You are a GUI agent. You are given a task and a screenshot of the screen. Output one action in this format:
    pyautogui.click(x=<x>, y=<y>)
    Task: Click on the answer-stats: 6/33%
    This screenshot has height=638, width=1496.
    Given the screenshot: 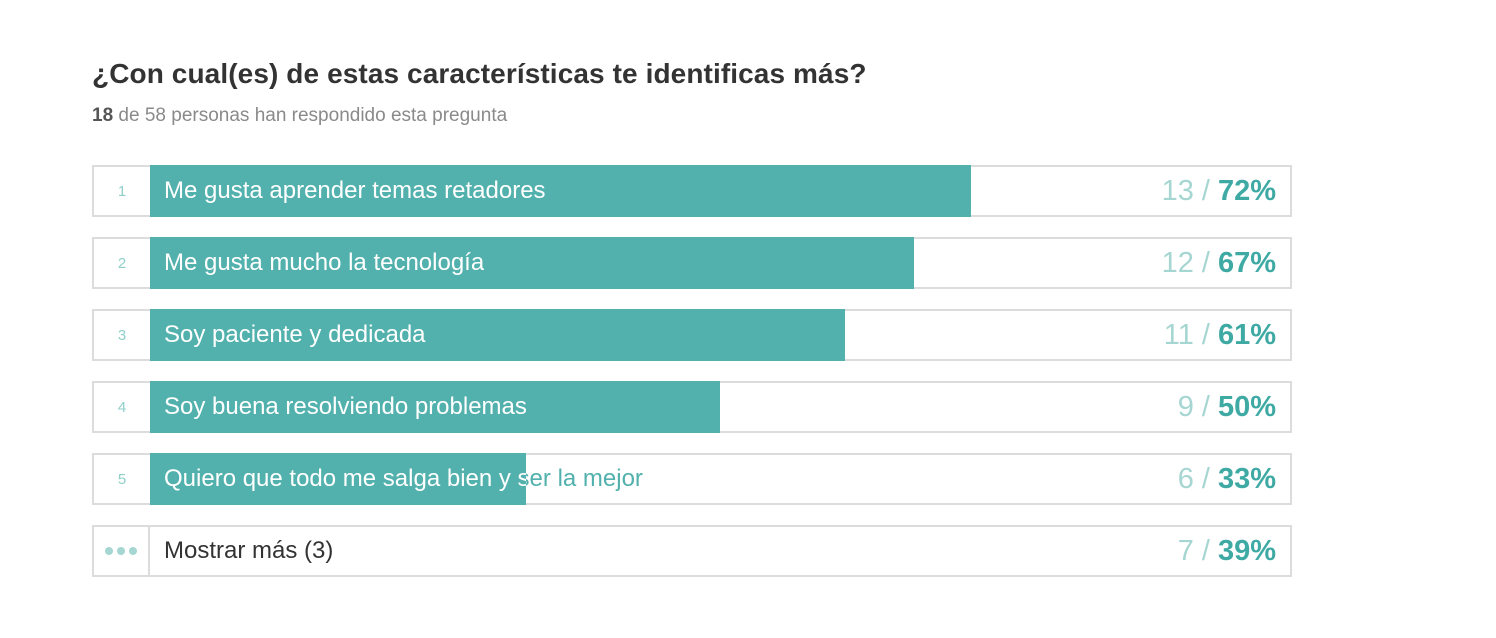 What is the action you would take?
    pyautogui.click(x=1227, y=479)
    